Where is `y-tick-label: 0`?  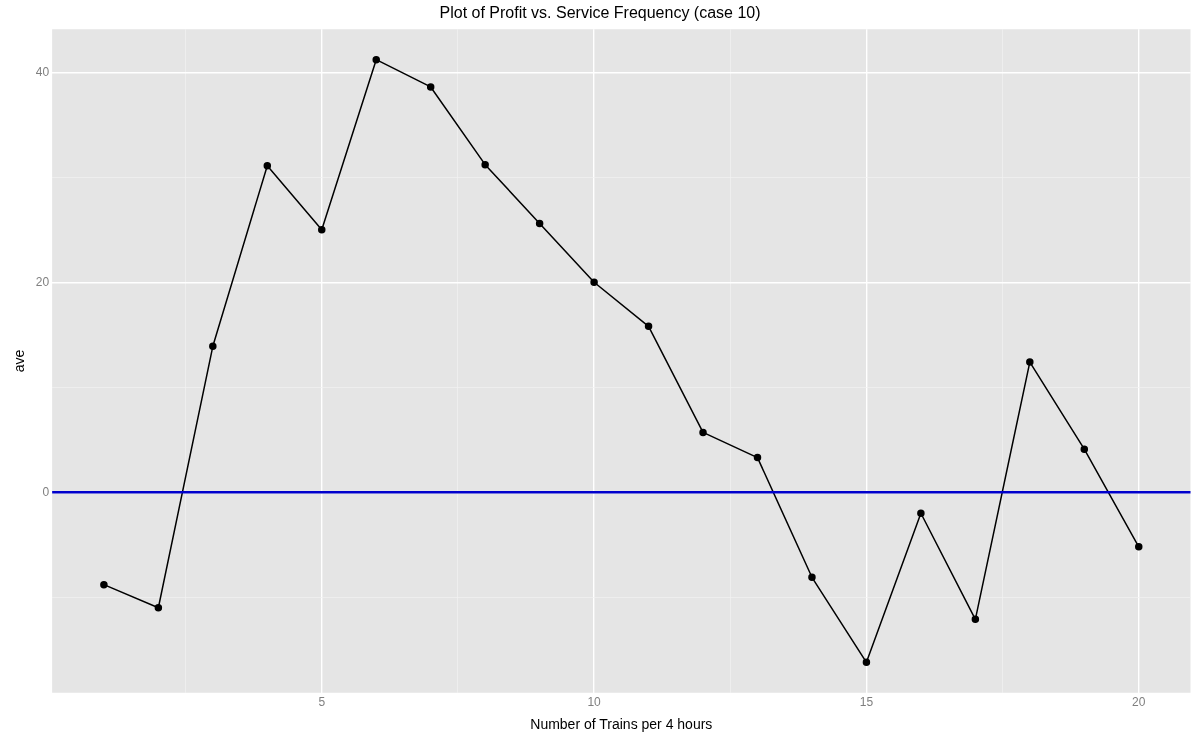 y-tick-label: 0 is located at coordinates (46, 491).